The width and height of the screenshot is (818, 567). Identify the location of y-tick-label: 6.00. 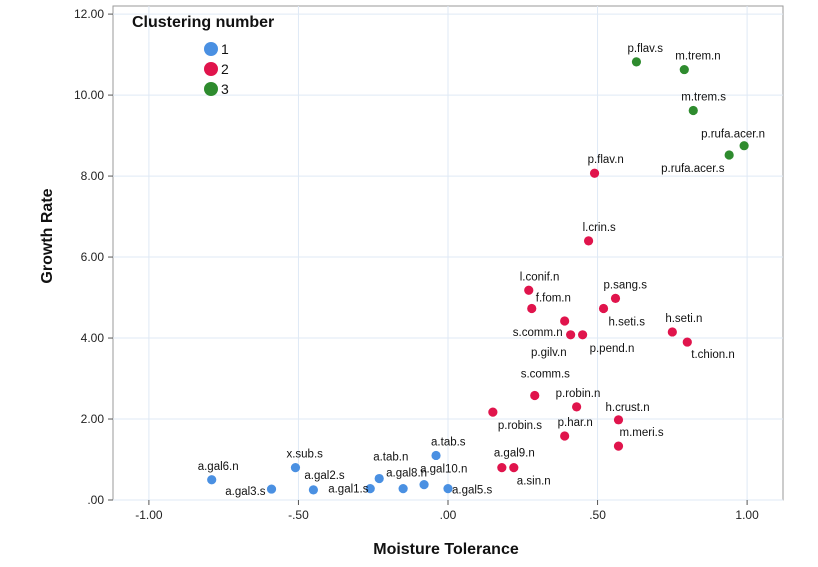
(93, 257).